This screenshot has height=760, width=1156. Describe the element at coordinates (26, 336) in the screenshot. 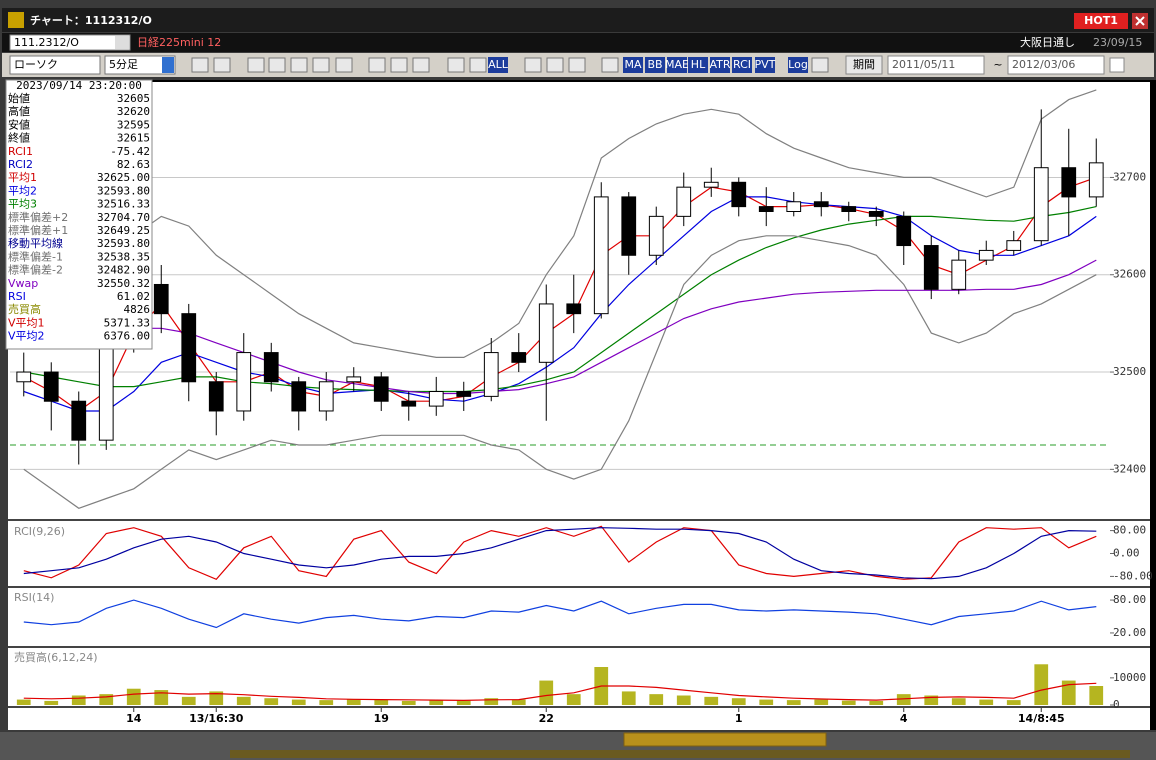

I see `info-label: V平均2` at that location.